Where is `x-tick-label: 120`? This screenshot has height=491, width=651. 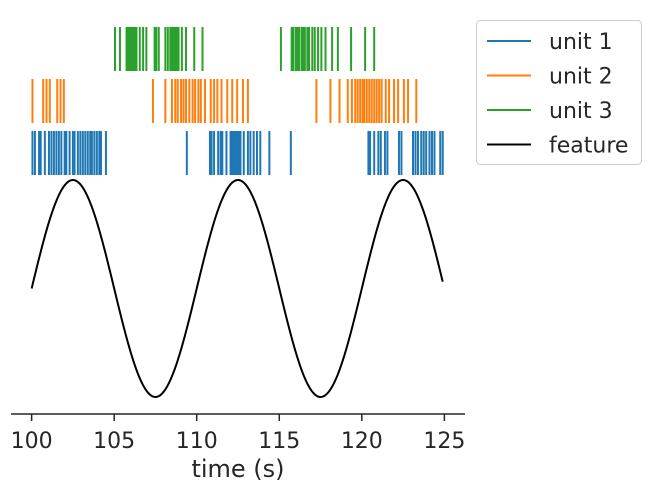 x-tick-label: 120 is located at coordinates (362, 441).